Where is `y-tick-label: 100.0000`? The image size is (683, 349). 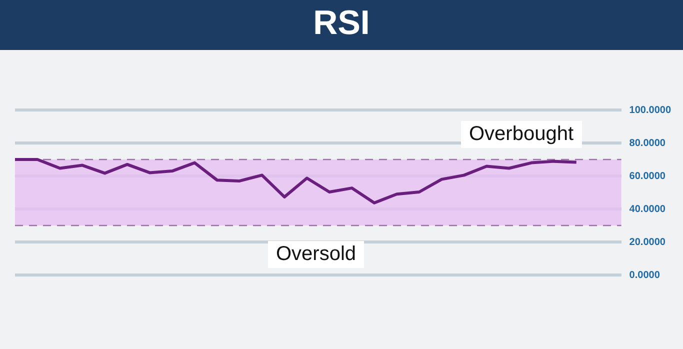 y-tick-label: 100.0000 is located at coordinates (650, 110).